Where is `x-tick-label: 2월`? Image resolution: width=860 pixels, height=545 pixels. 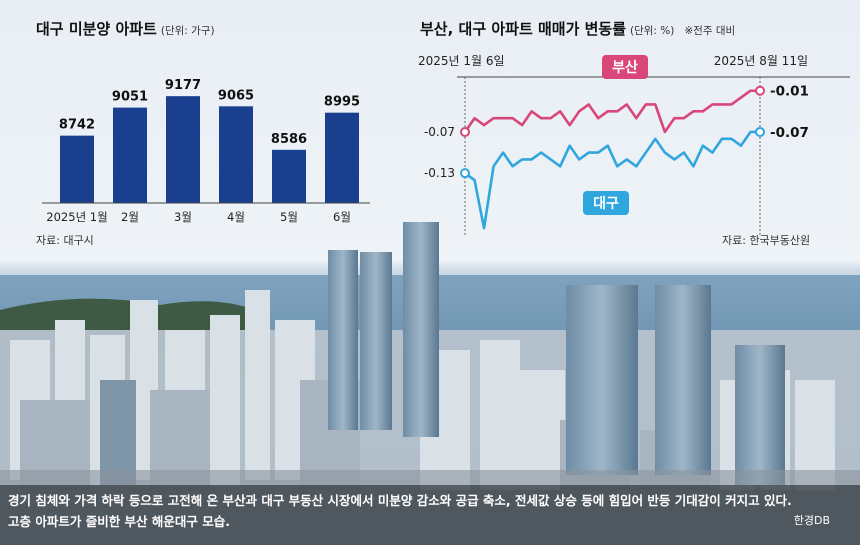 x-tick-label: 2월 is located at coordinates (130, 217).